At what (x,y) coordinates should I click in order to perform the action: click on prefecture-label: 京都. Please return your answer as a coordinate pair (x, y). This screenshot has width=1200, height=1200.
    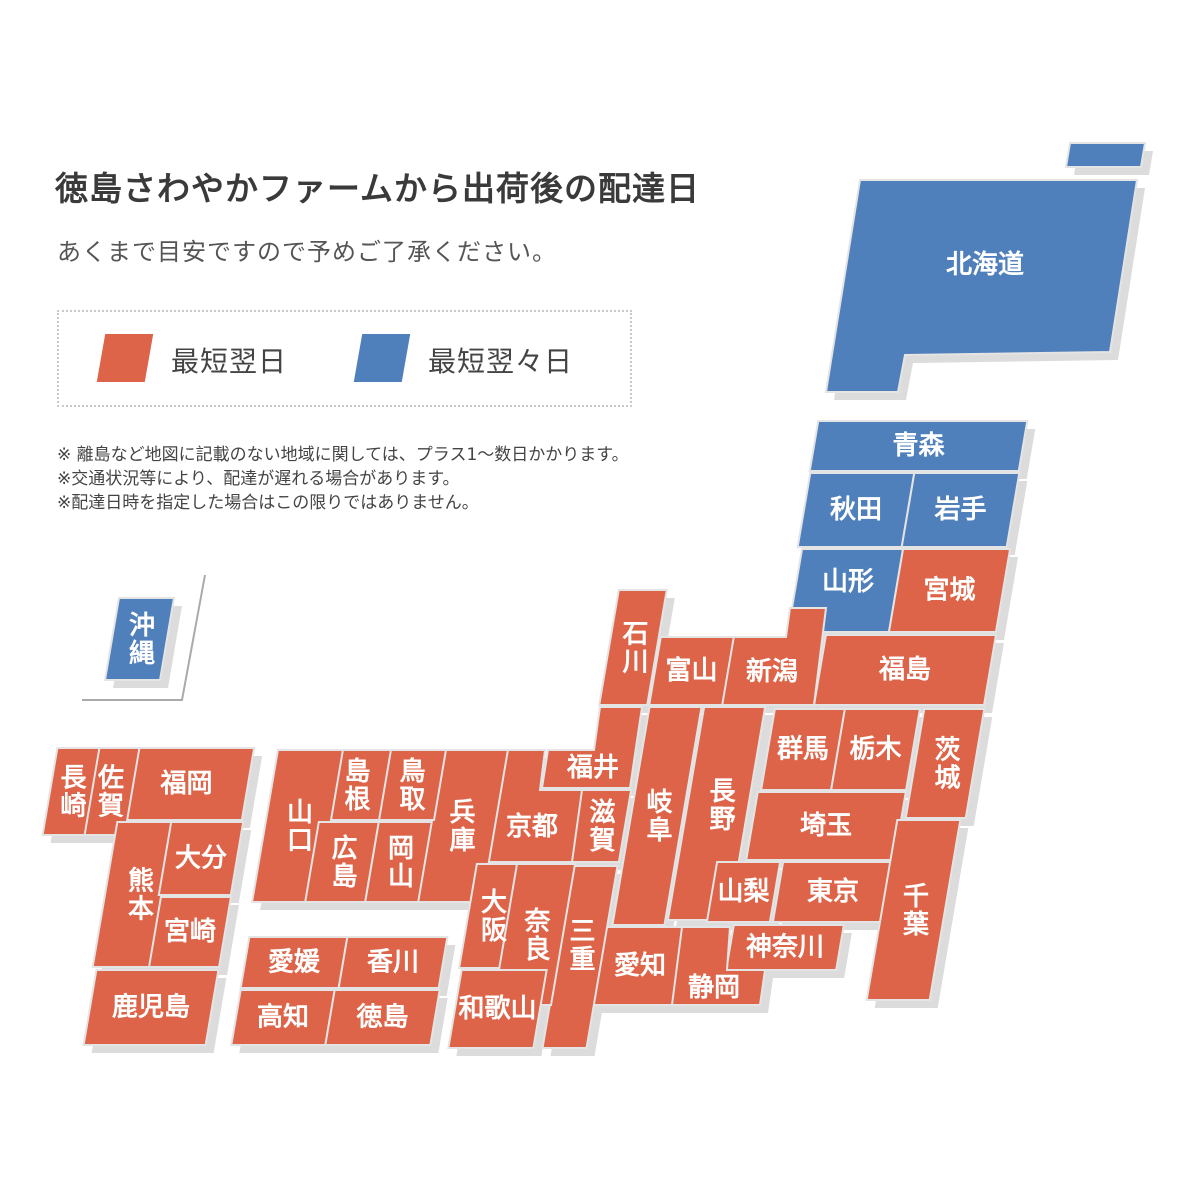
    Looking at the image, I should click on (532, 826).